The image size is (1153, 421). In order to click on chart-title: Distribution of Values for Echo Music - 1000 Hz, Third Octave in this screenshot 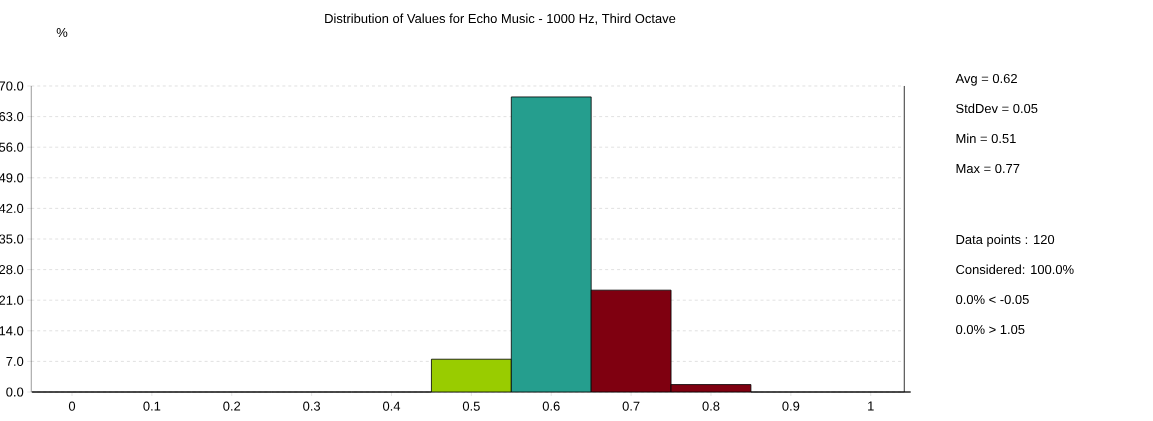, I will do `click(500, 19)`.